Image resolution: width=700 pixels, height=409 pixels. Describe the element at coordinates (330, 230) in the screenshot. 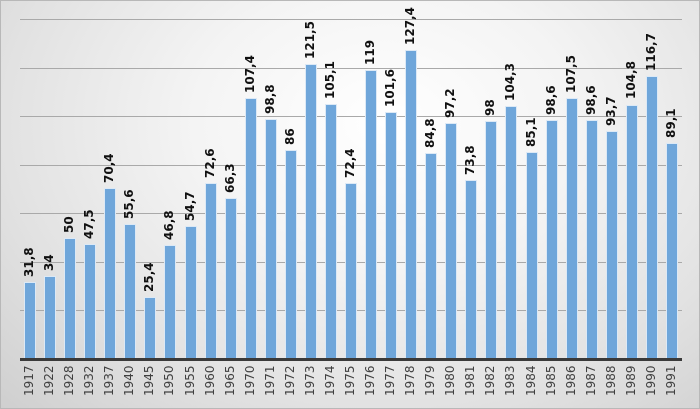

I see `bar-1974` at that location.